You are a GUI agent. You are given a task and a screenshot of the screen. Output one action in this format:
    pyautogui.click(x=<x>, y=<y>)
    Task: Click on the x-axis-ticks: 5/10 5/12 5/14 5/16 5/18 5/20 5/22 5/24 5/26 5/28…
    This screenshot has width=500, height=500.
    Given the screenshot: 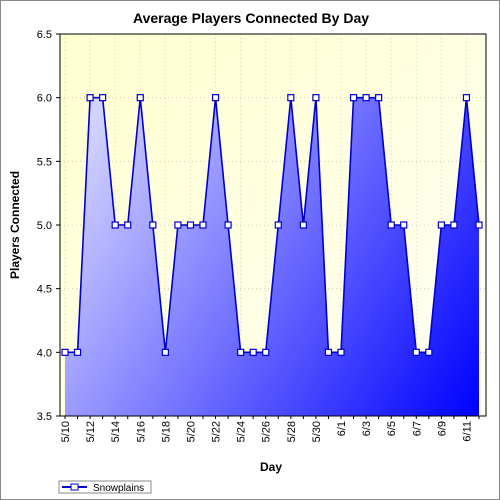 What is the action you would take?
    pyautogui.click(x=270, y=429)
    